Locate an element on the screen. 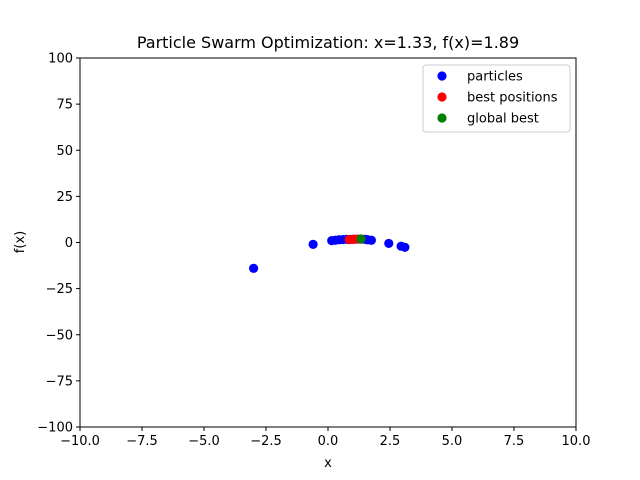 The image size is (640, 480). y-tick-label: 50 is located at coordinates (64, 151).